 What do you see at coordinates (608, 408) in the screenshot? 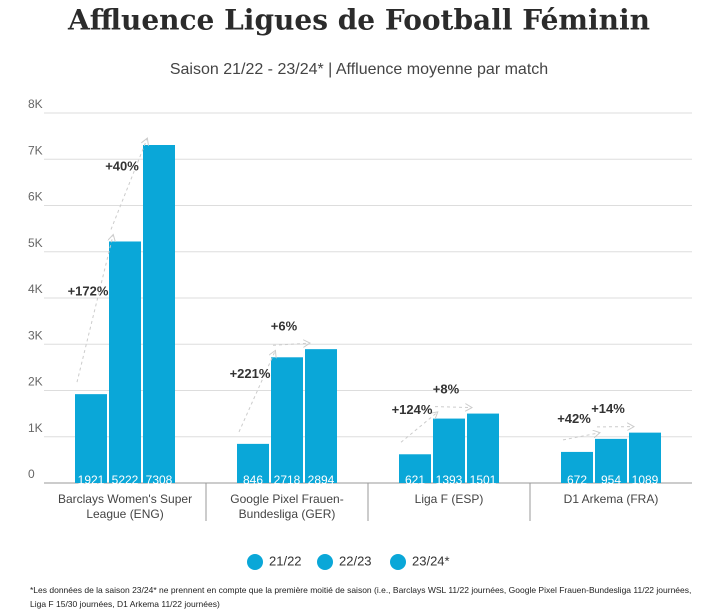
I see `annotation: +14%` at bounding box center [608, 408].